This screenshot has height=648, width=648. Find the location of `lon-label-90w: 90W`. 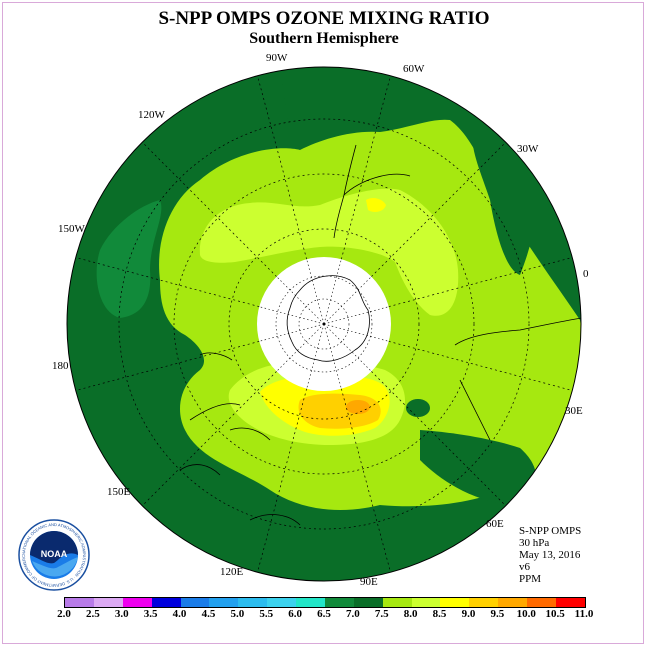

lon-label-90w: 90W is located at coordinates (277, 58).